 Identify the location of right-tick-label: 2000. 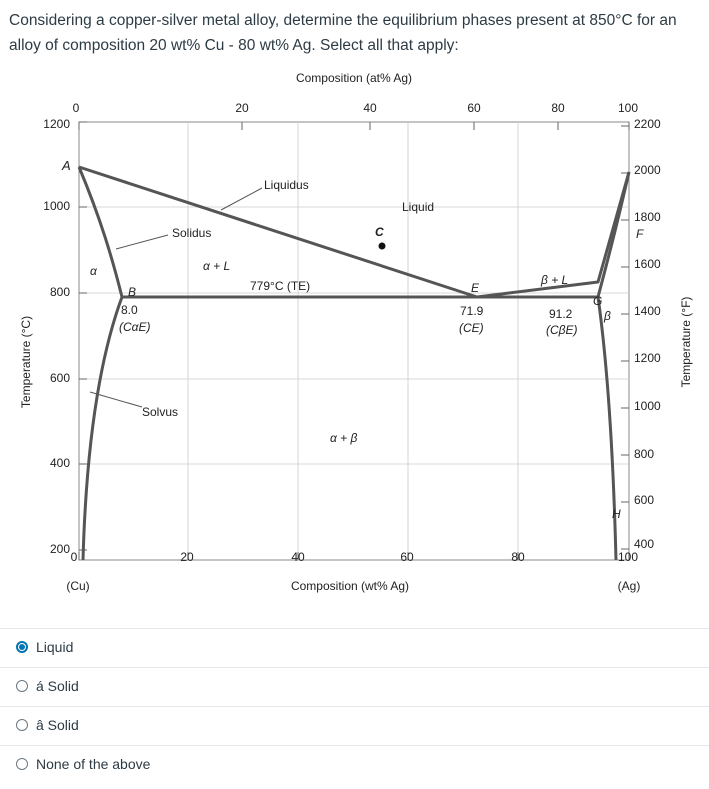
(647, 170).